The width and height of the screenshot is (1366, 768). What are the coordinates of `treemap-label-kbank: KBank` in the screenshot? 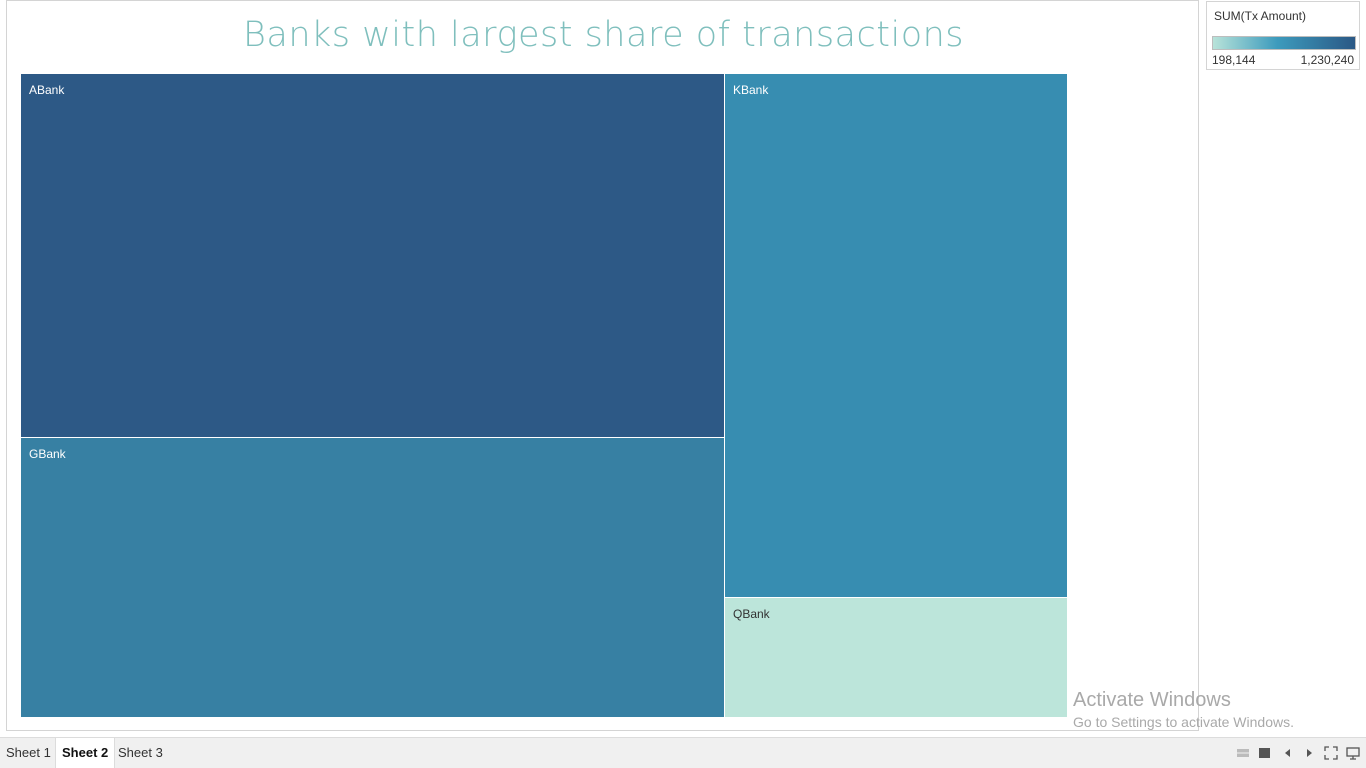 It's located at (751, 90).